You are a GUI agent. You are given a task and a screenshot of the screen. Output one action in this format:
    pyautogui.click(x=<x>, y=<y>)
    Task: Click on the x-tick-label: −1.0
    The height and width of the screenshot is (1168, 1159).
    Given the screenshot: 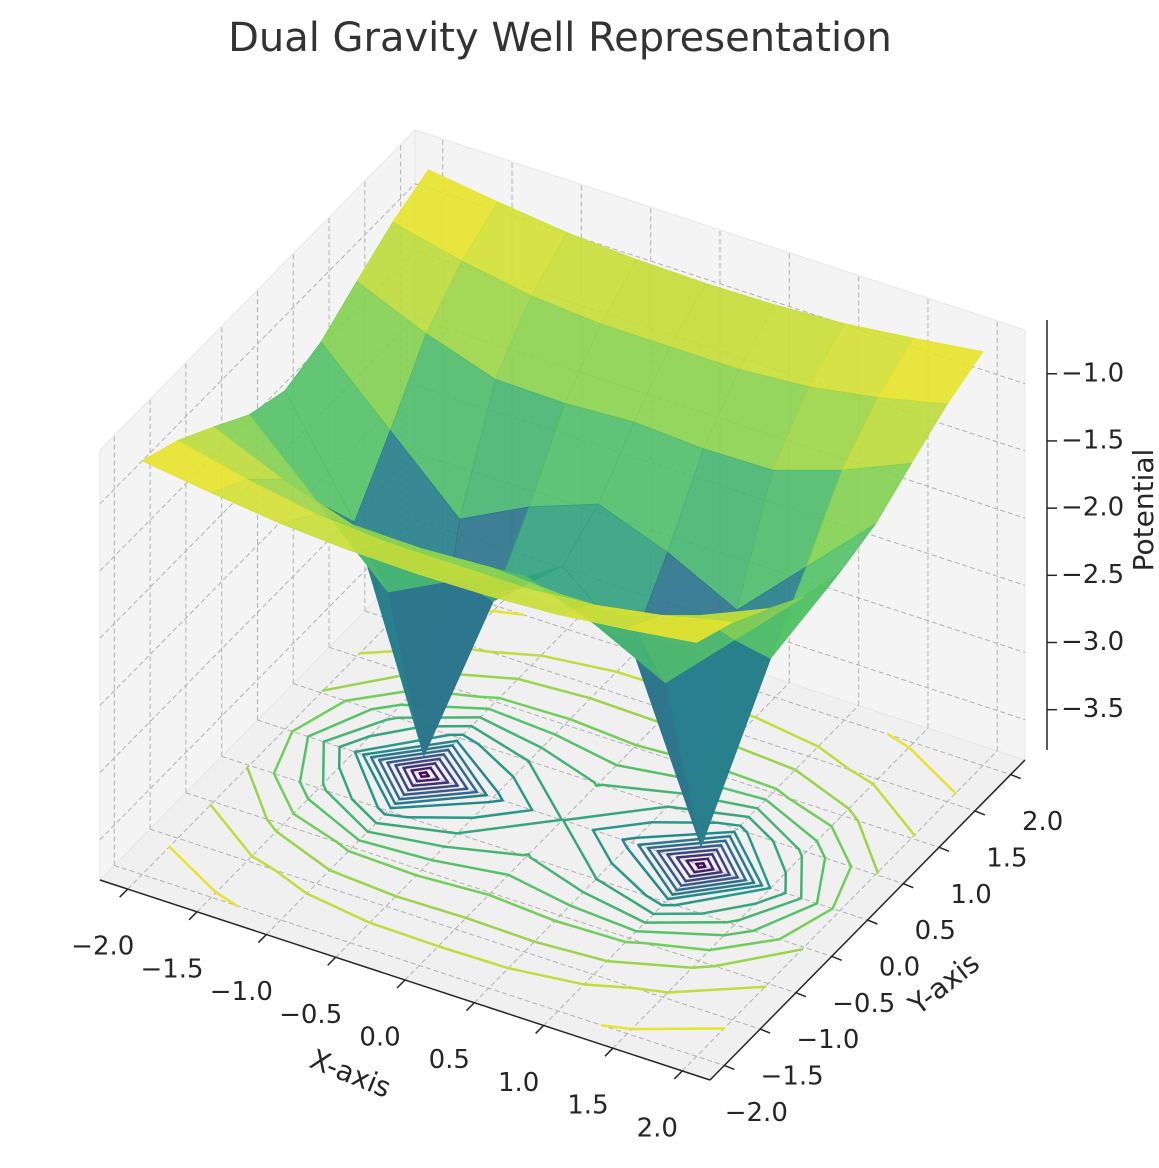 What is the action you would take?
    pyautogui.click(x=241, y=992)
    